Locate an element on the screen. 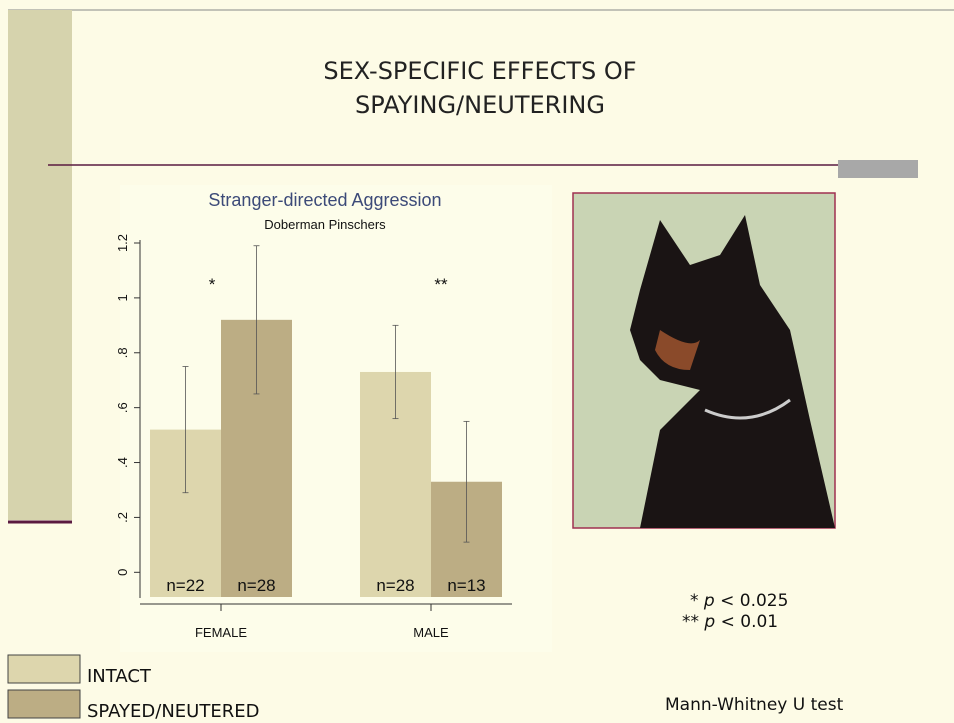  slide-title: SEX-SPECIFIC EFFECTS OF is located at coordinates (479, 71).